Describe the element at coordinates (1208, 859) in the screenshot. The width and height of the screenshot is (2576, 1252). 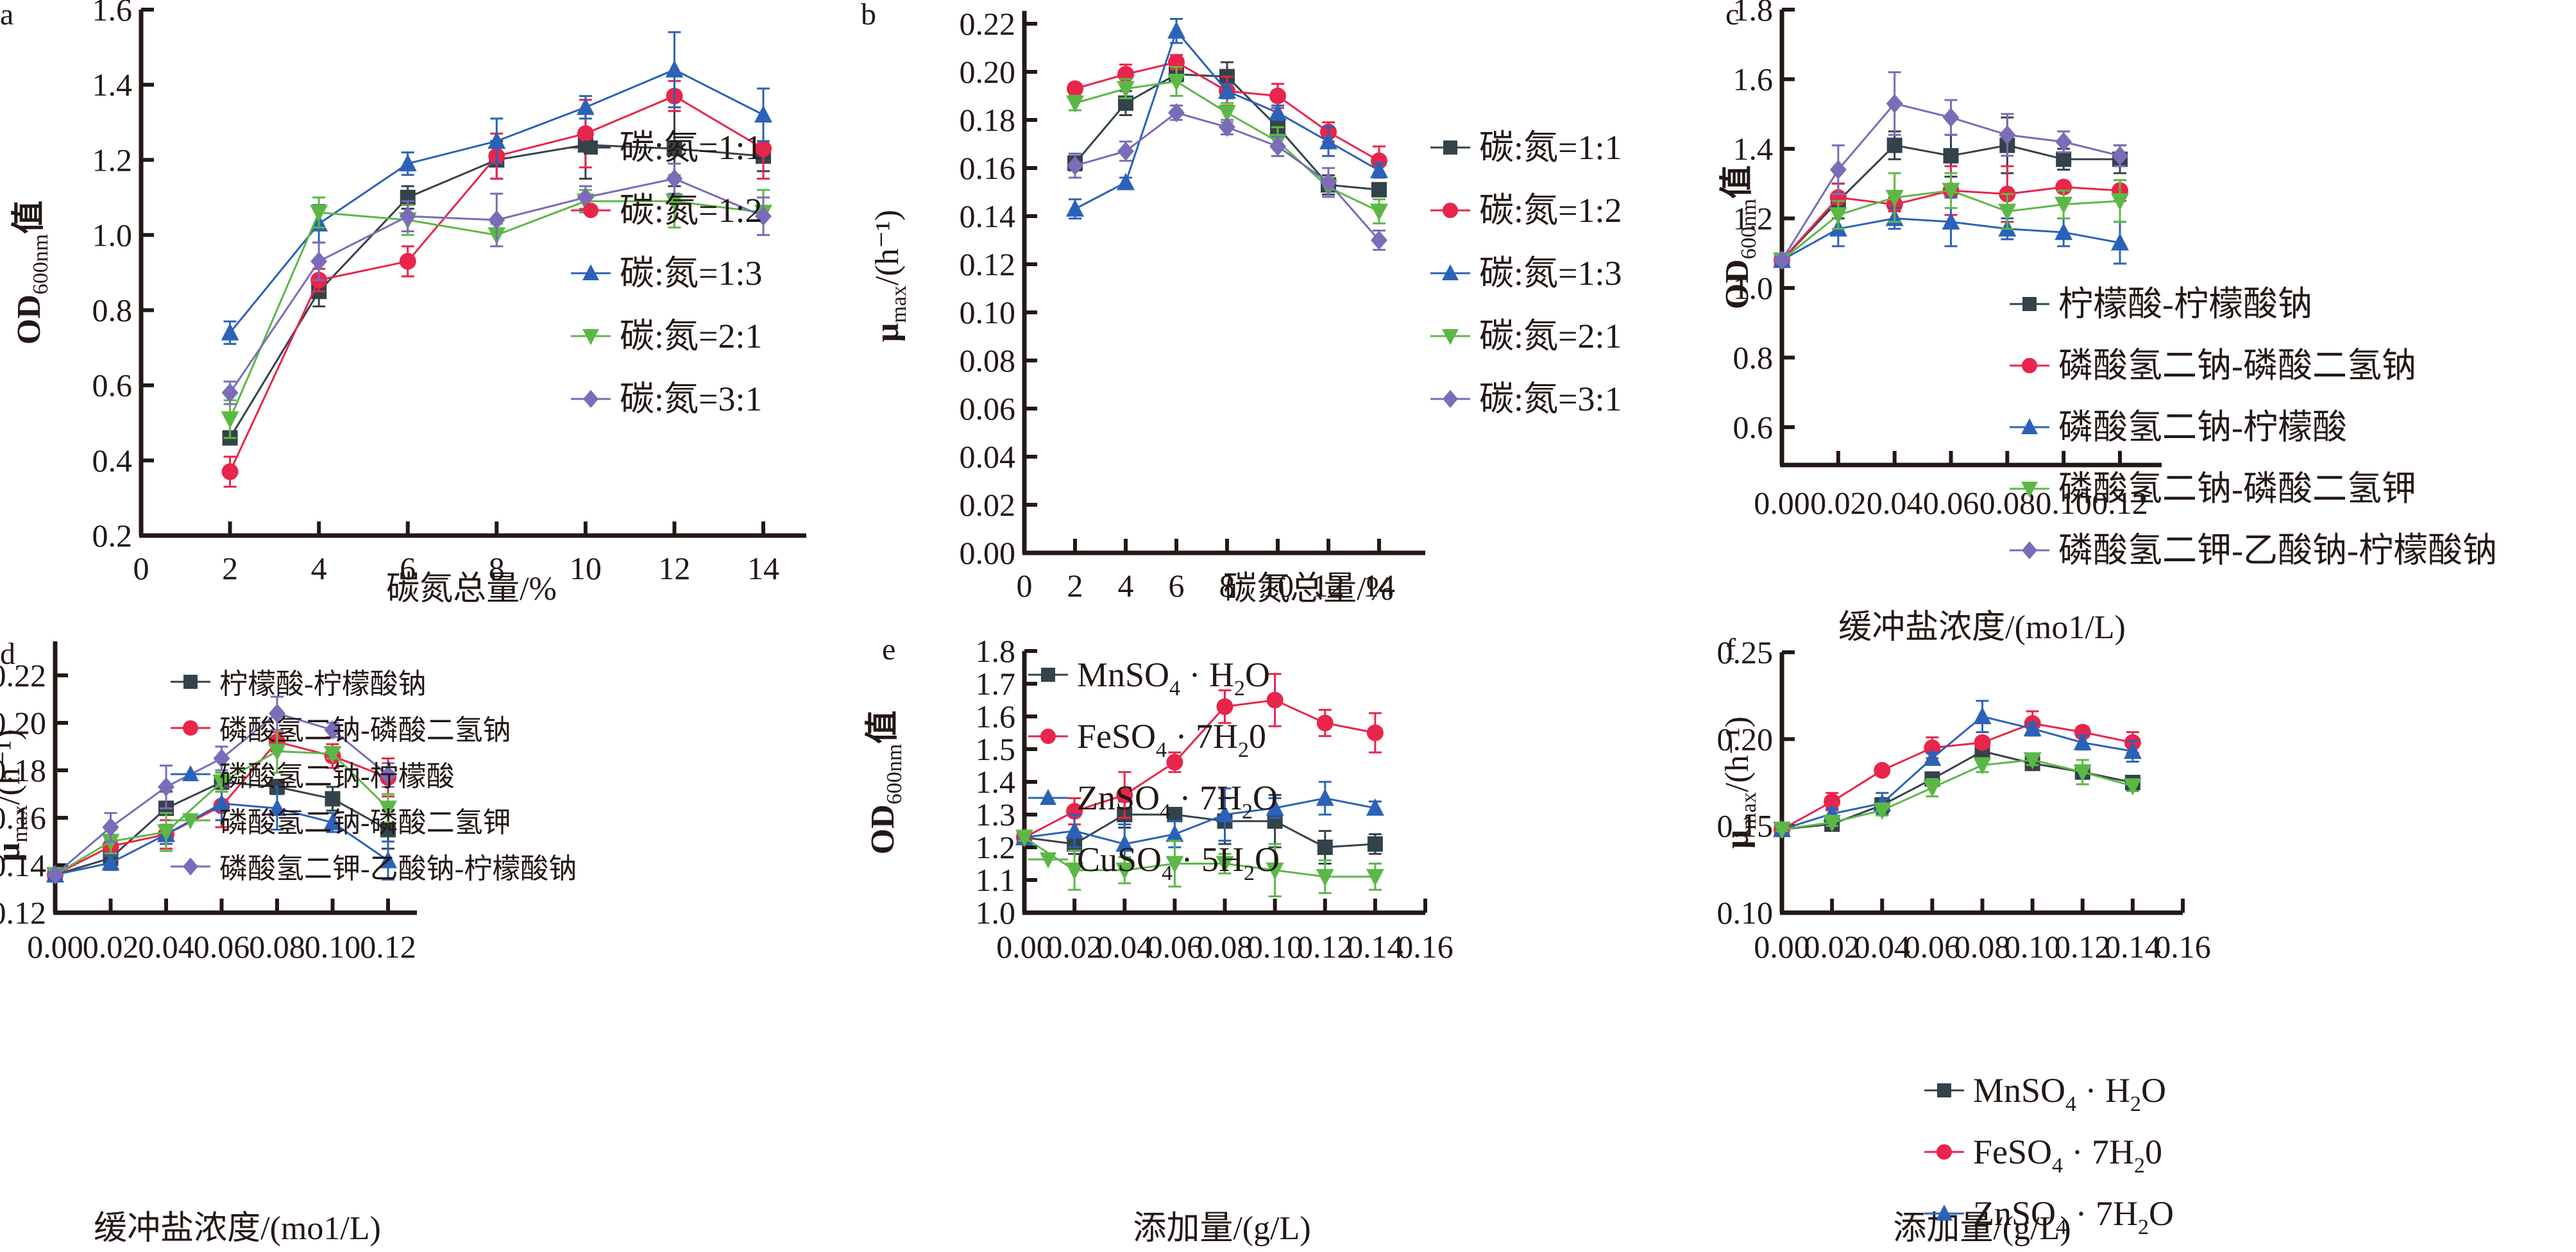
I see `legend-label-part: · 5H` at that location.